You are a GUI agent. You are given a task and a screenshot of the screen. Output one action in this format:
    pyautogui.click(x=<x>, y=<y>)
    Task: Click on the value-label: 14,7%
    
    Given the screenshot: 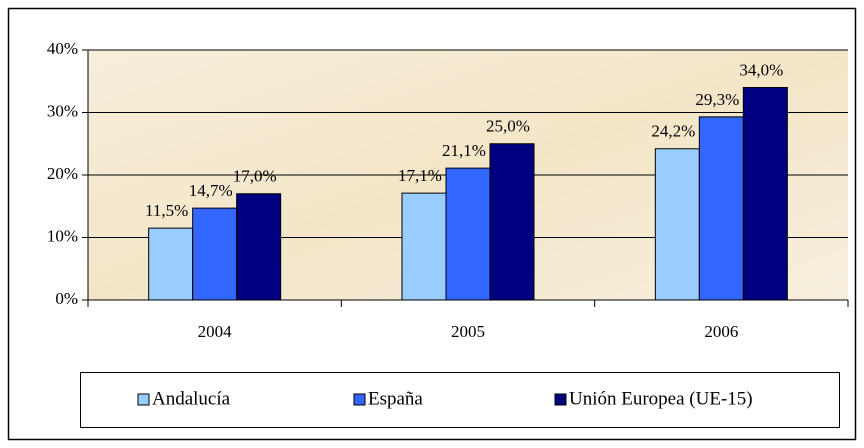 What is the action you would take?
    pyautogui.click(x=211, y=190)
    